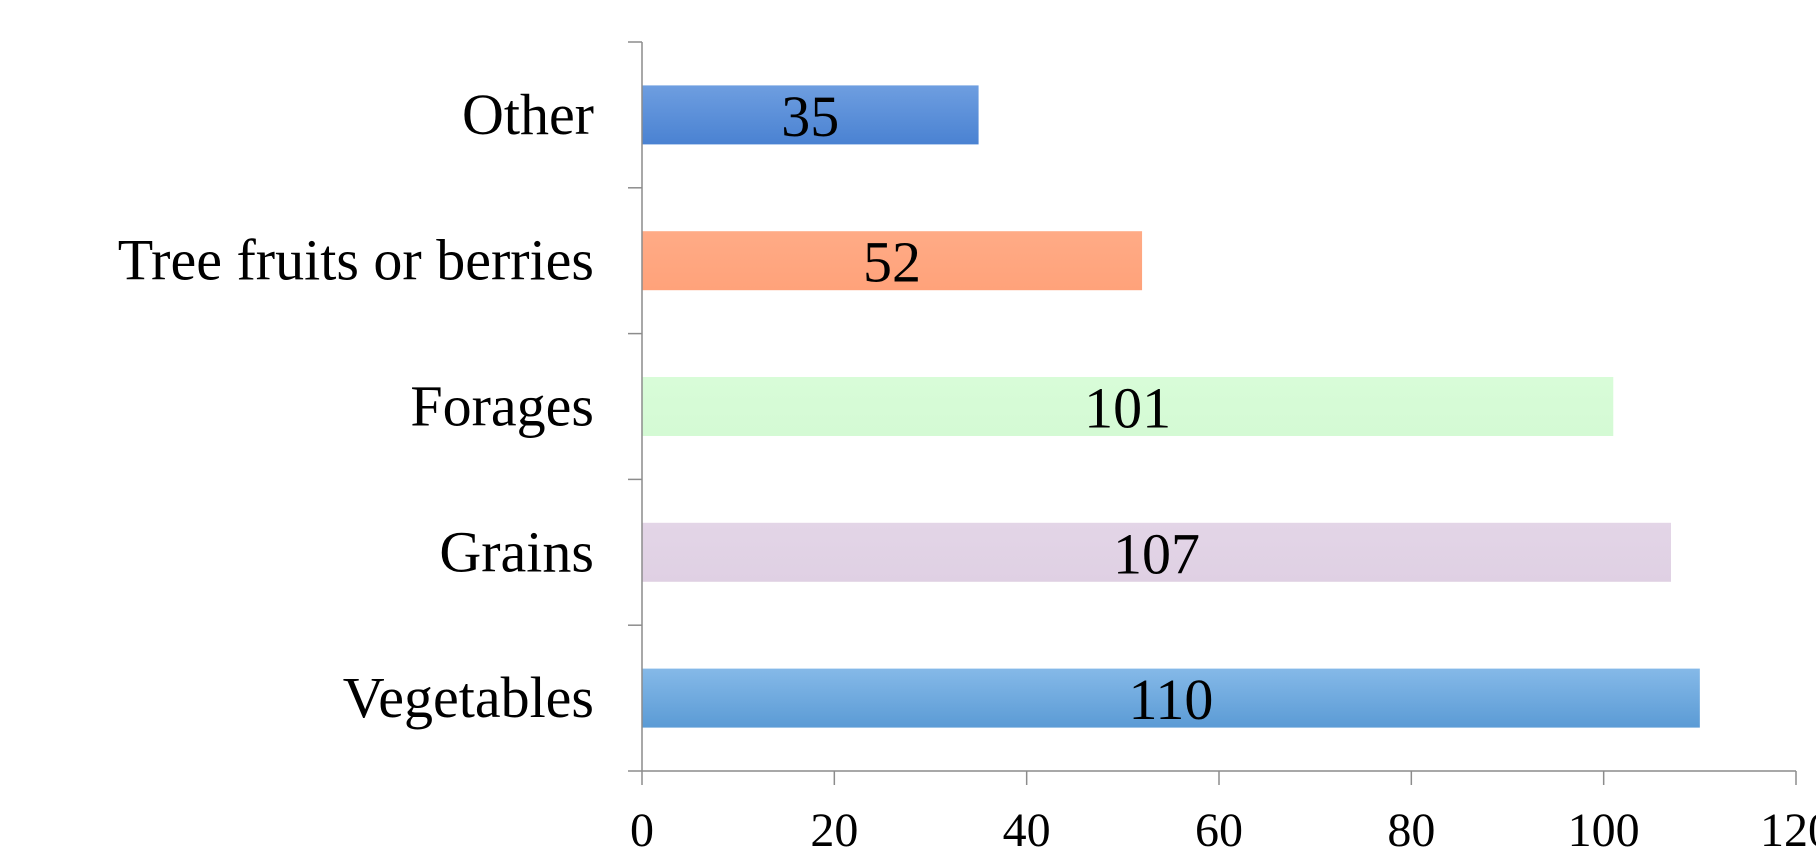  Describe the element at coordinates (1411, 827) in the screenshot. I see `x-tick-label: 80` at that location.